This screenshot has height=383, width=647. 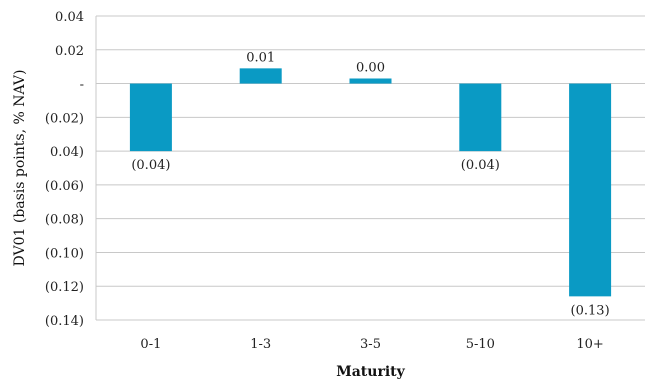 I want to click on y-tick-label: (0.08), so click(x=64, y=220).